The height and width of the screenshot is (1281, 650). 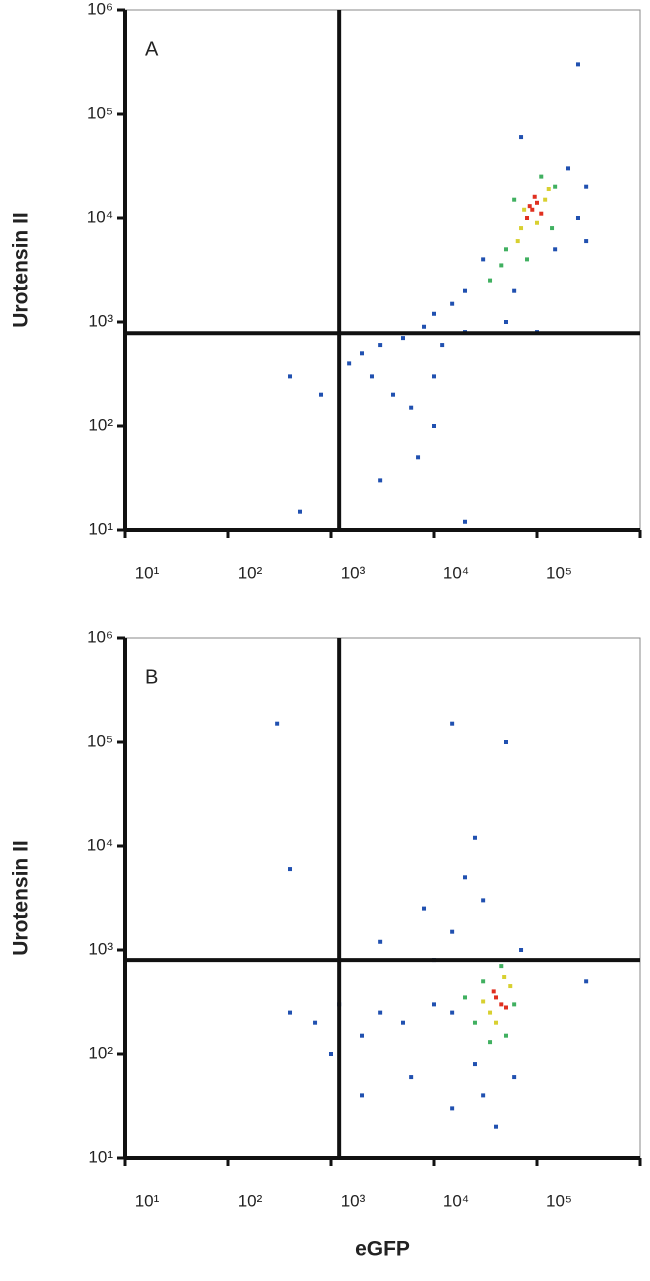 I want to click on x-tick-label: 10², so click(x=250, y=1200).